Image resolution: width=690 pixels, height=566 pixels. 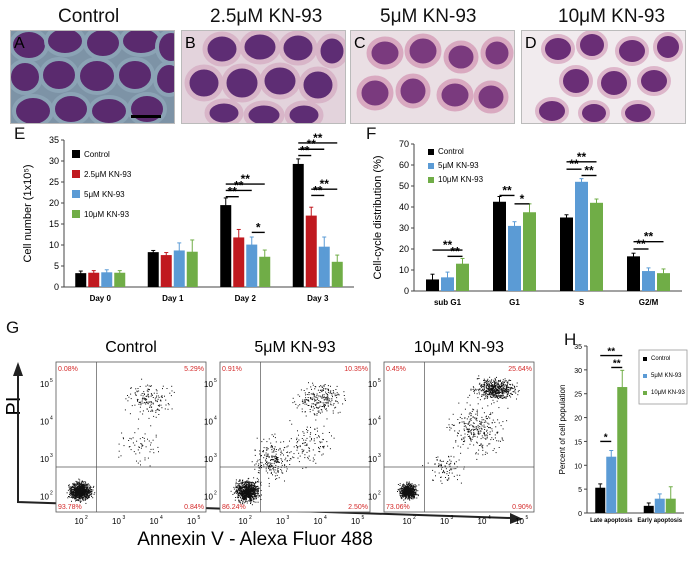 I want to click on flow-y-tick-exponent: 5, so click(x=51, y=381).